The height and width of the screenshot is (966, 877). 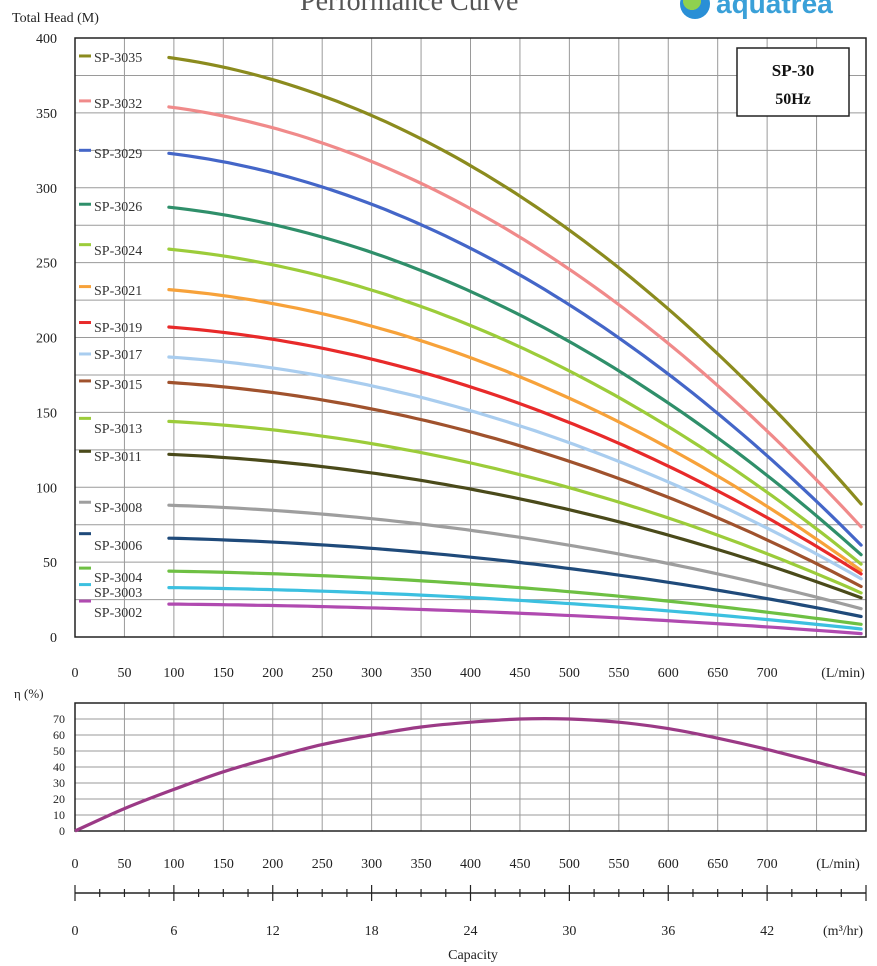 I want to click on head-x-tick-label: 700, so click(x=767, y=673).